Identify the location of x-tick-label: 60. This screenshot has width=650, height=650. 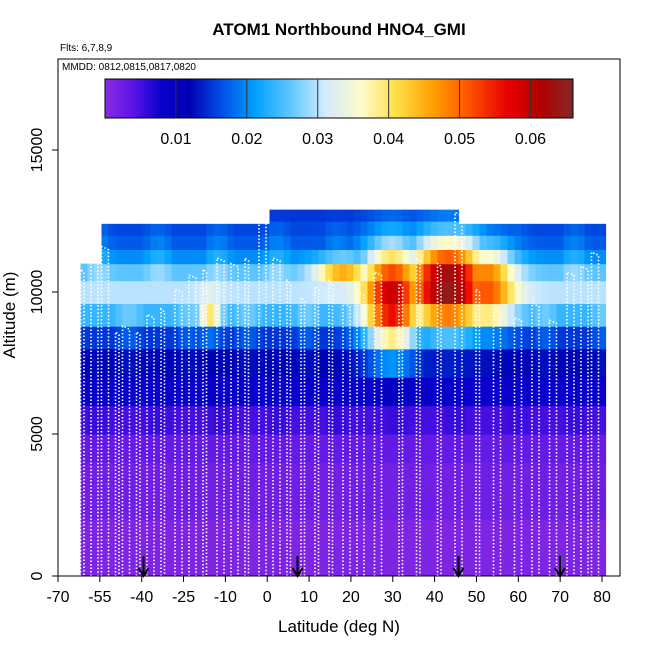
(518, 597).